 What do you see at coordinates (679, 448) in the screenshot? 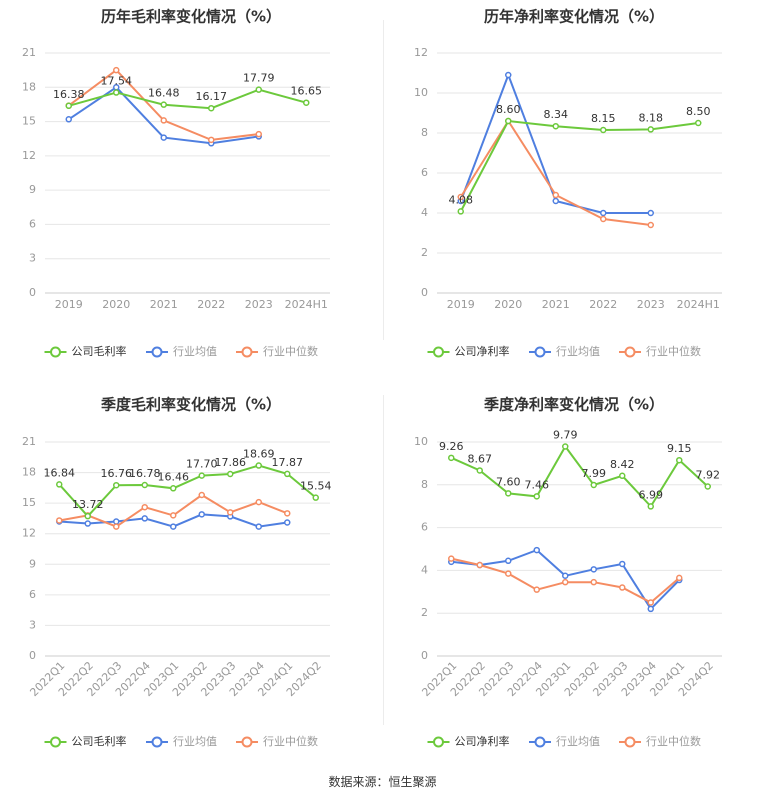
I see `data-label: 9.15` at bounding box center [679, 448].